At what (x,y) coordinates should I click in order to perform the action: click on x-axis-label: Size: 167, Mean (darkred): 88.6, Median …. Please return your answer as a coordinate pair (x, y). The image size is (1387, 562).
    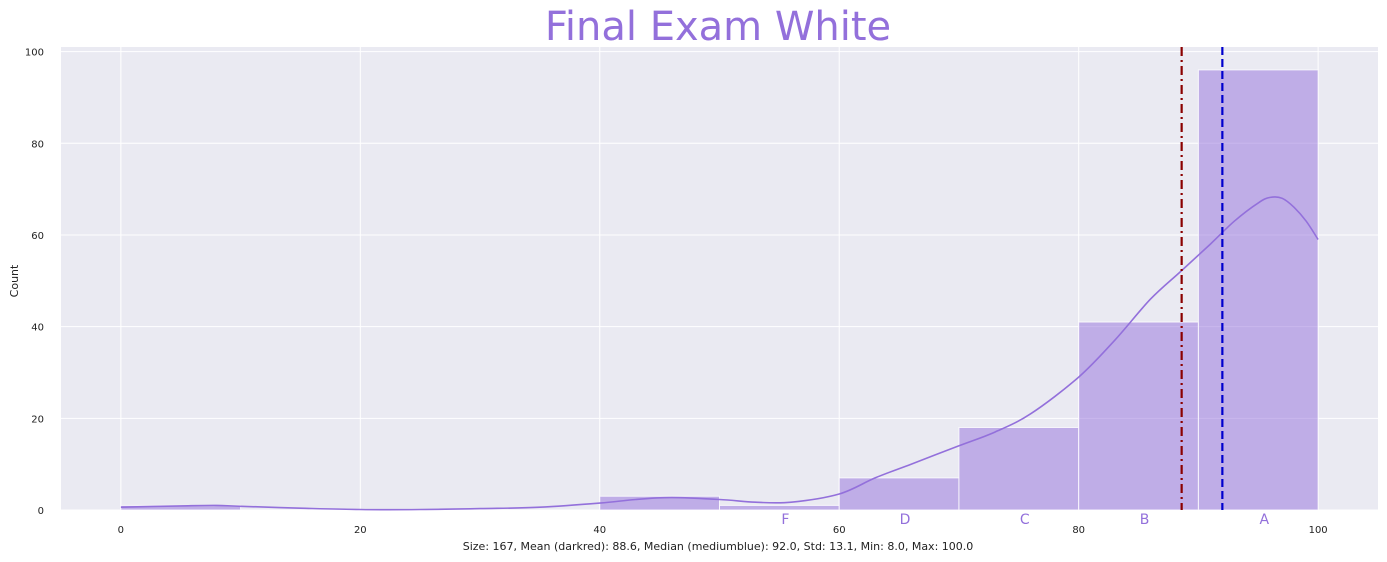
    Looking at the image, I should click on (718, 546).